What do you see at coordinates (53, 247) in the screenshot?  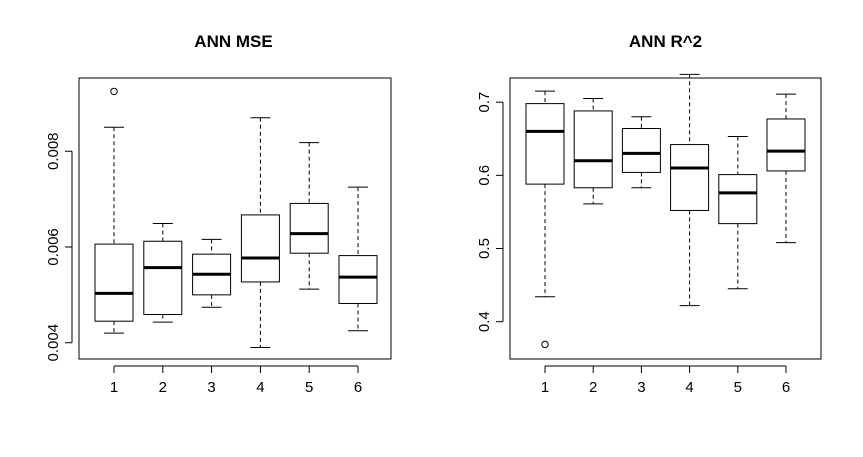 I see `mse-y-tick-label: 0.006` at bounding box center [53, 247].